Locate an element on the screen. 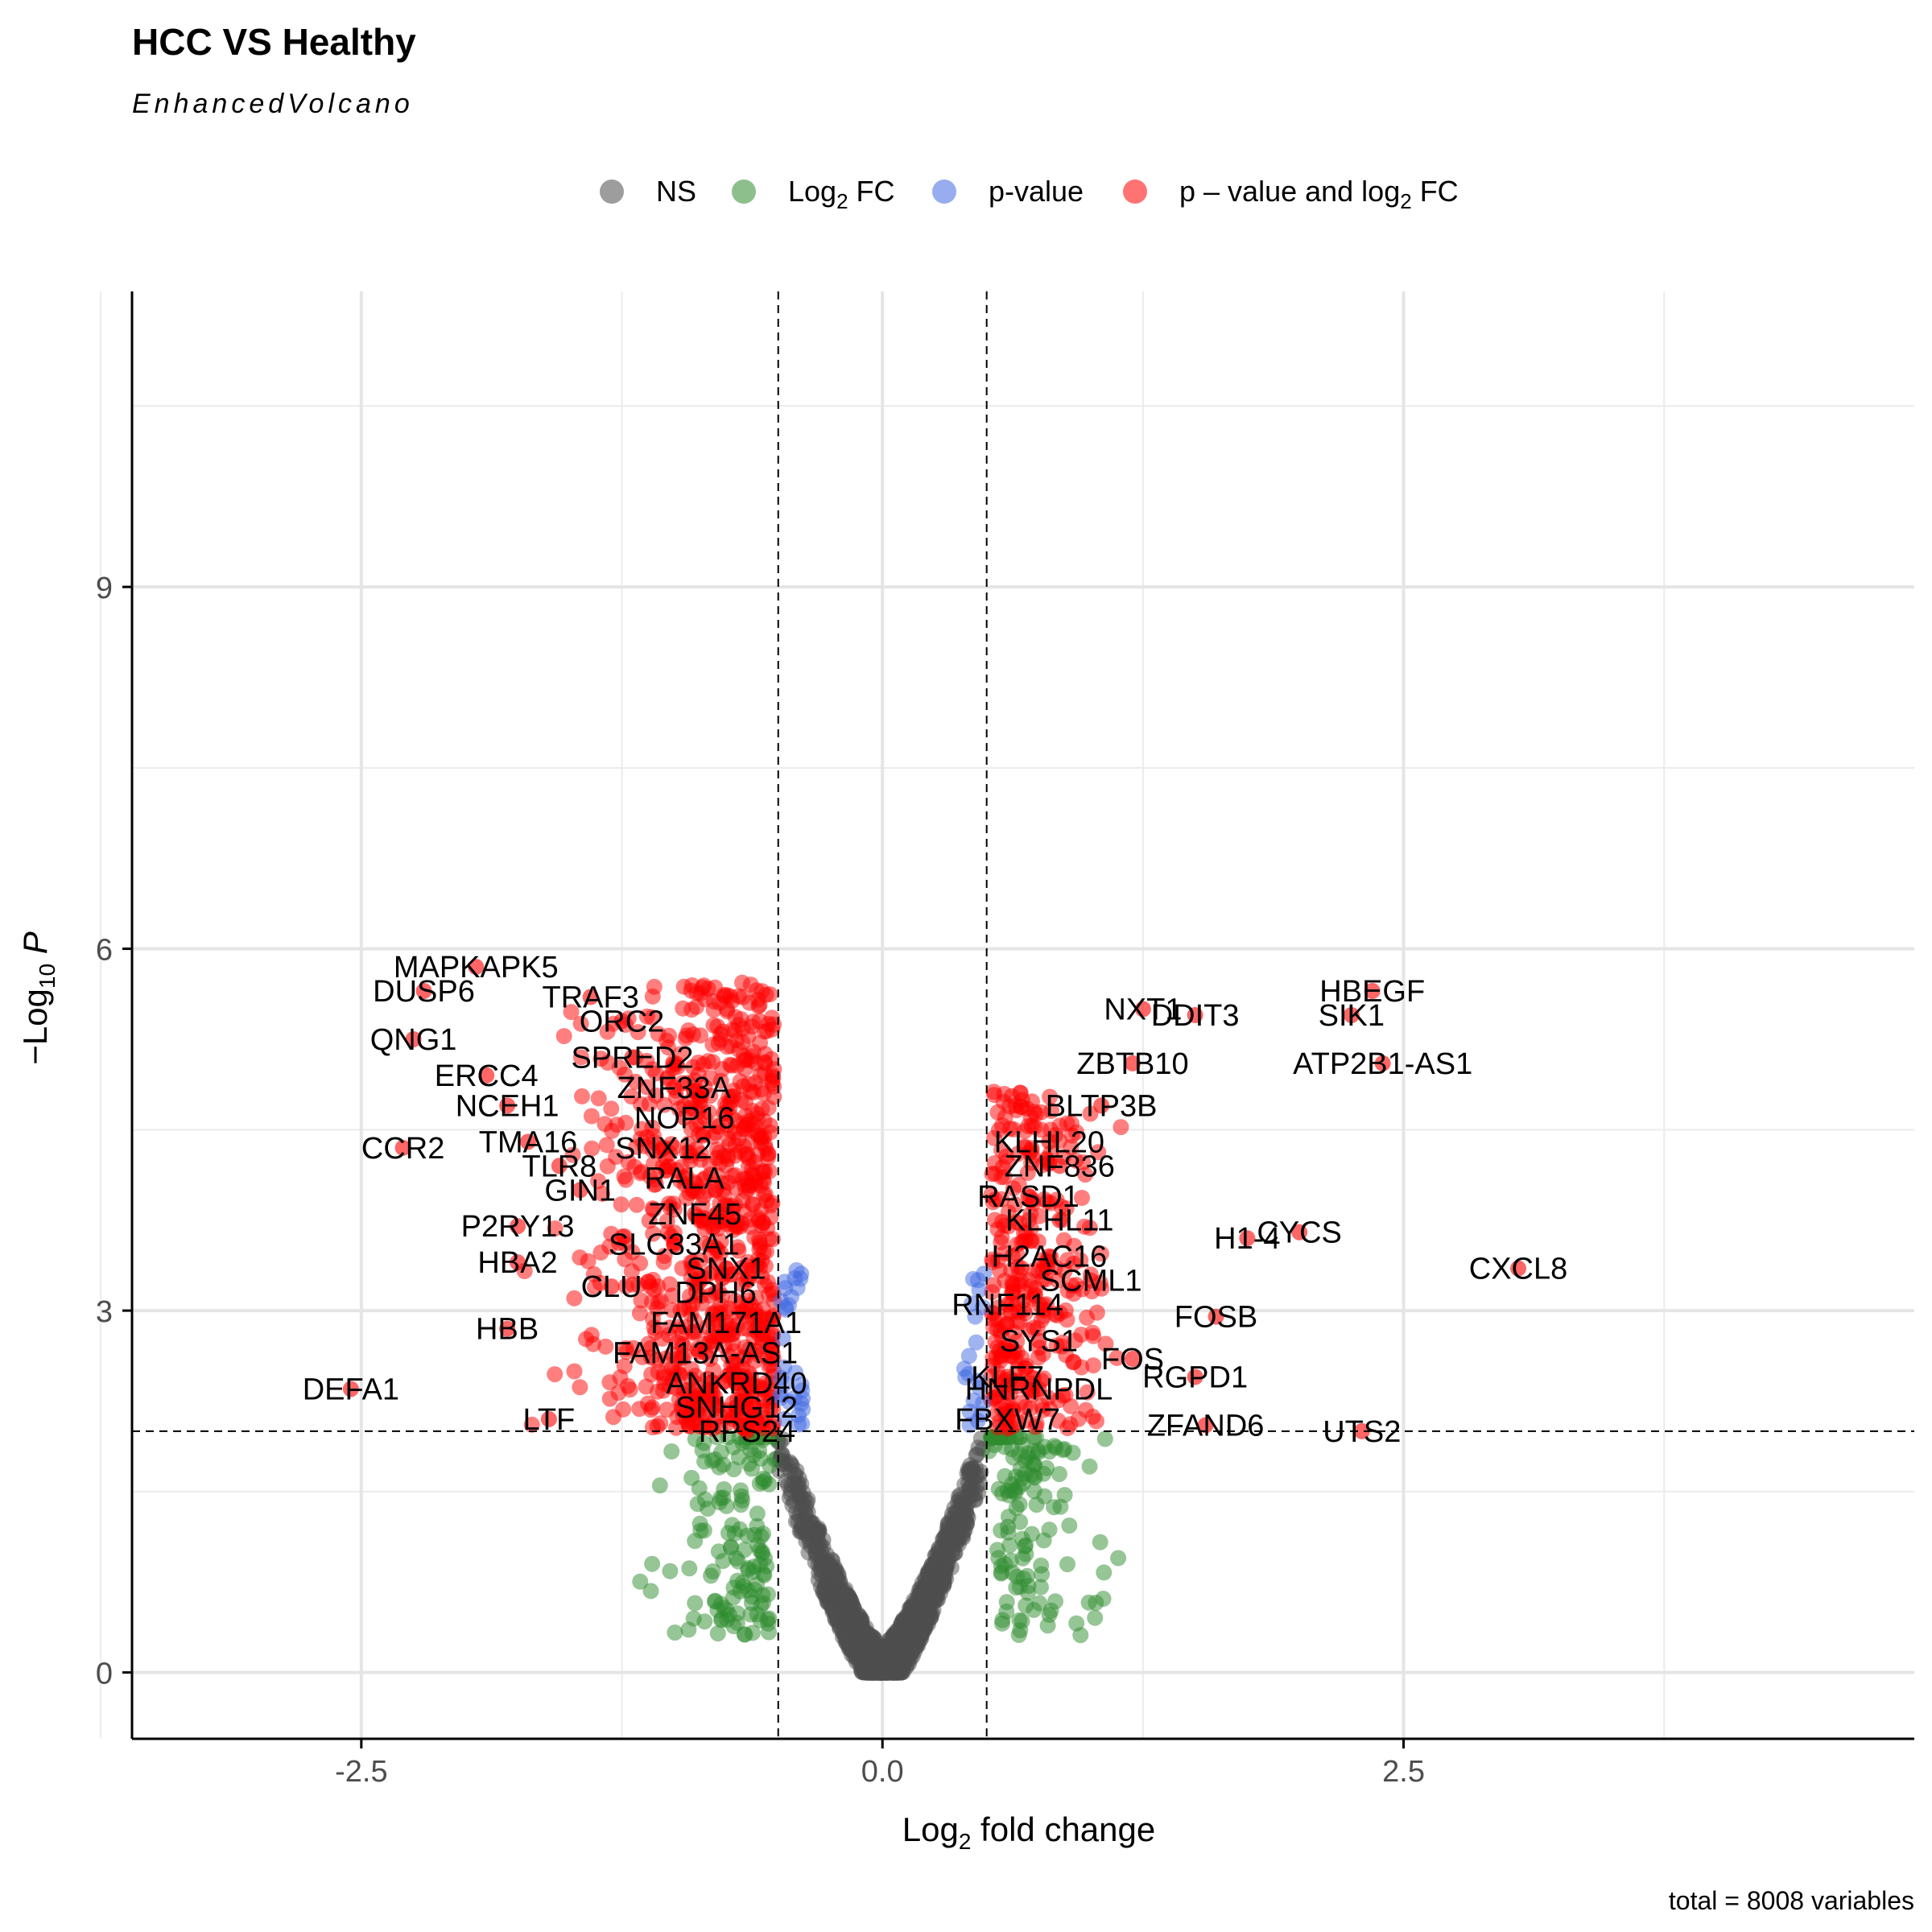 The height and width of the screenshot is (1932, 1932). x-axis-title-sub: 2 is located at coordinates (966, 1841).